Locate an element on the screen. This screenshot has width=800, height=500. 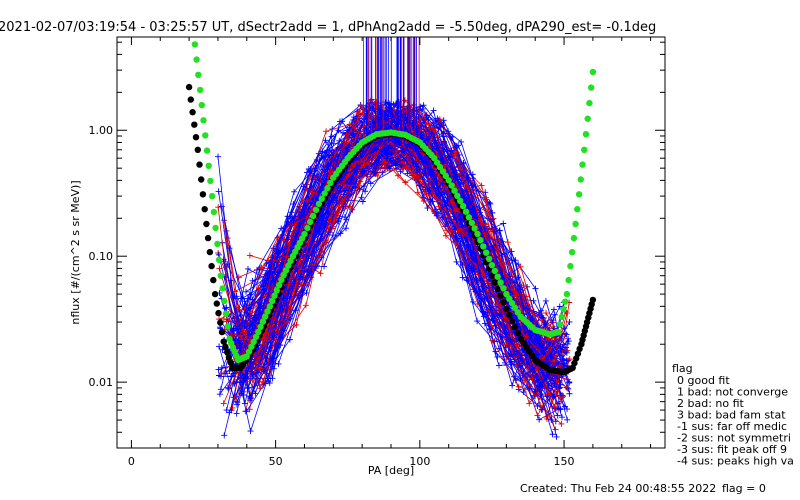
y-tick-label: 0.10 is located at coordinates (101, 256).